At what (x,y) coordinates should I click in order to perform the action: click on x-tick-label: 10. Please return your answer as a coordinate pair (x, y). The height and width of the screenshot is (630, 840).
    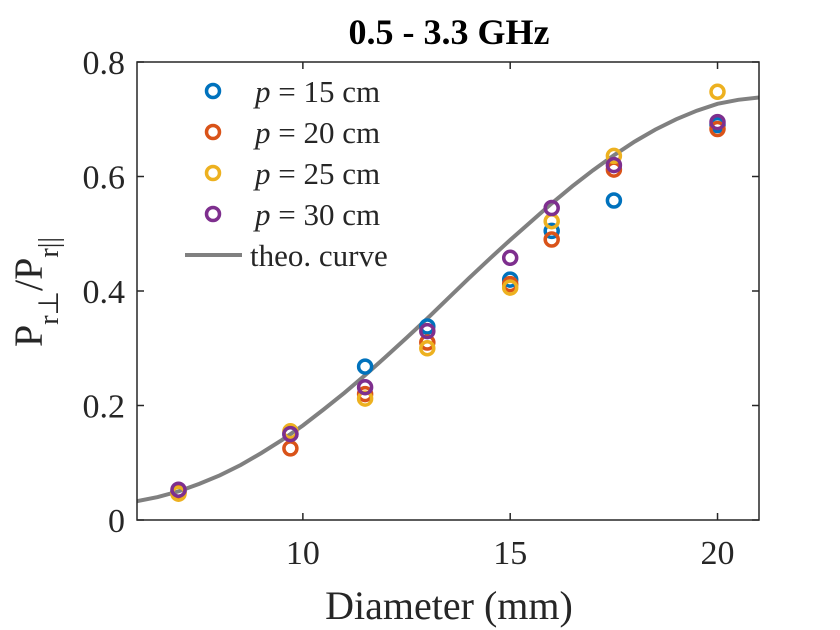
    Looking at the image, I should click on (303, 553).